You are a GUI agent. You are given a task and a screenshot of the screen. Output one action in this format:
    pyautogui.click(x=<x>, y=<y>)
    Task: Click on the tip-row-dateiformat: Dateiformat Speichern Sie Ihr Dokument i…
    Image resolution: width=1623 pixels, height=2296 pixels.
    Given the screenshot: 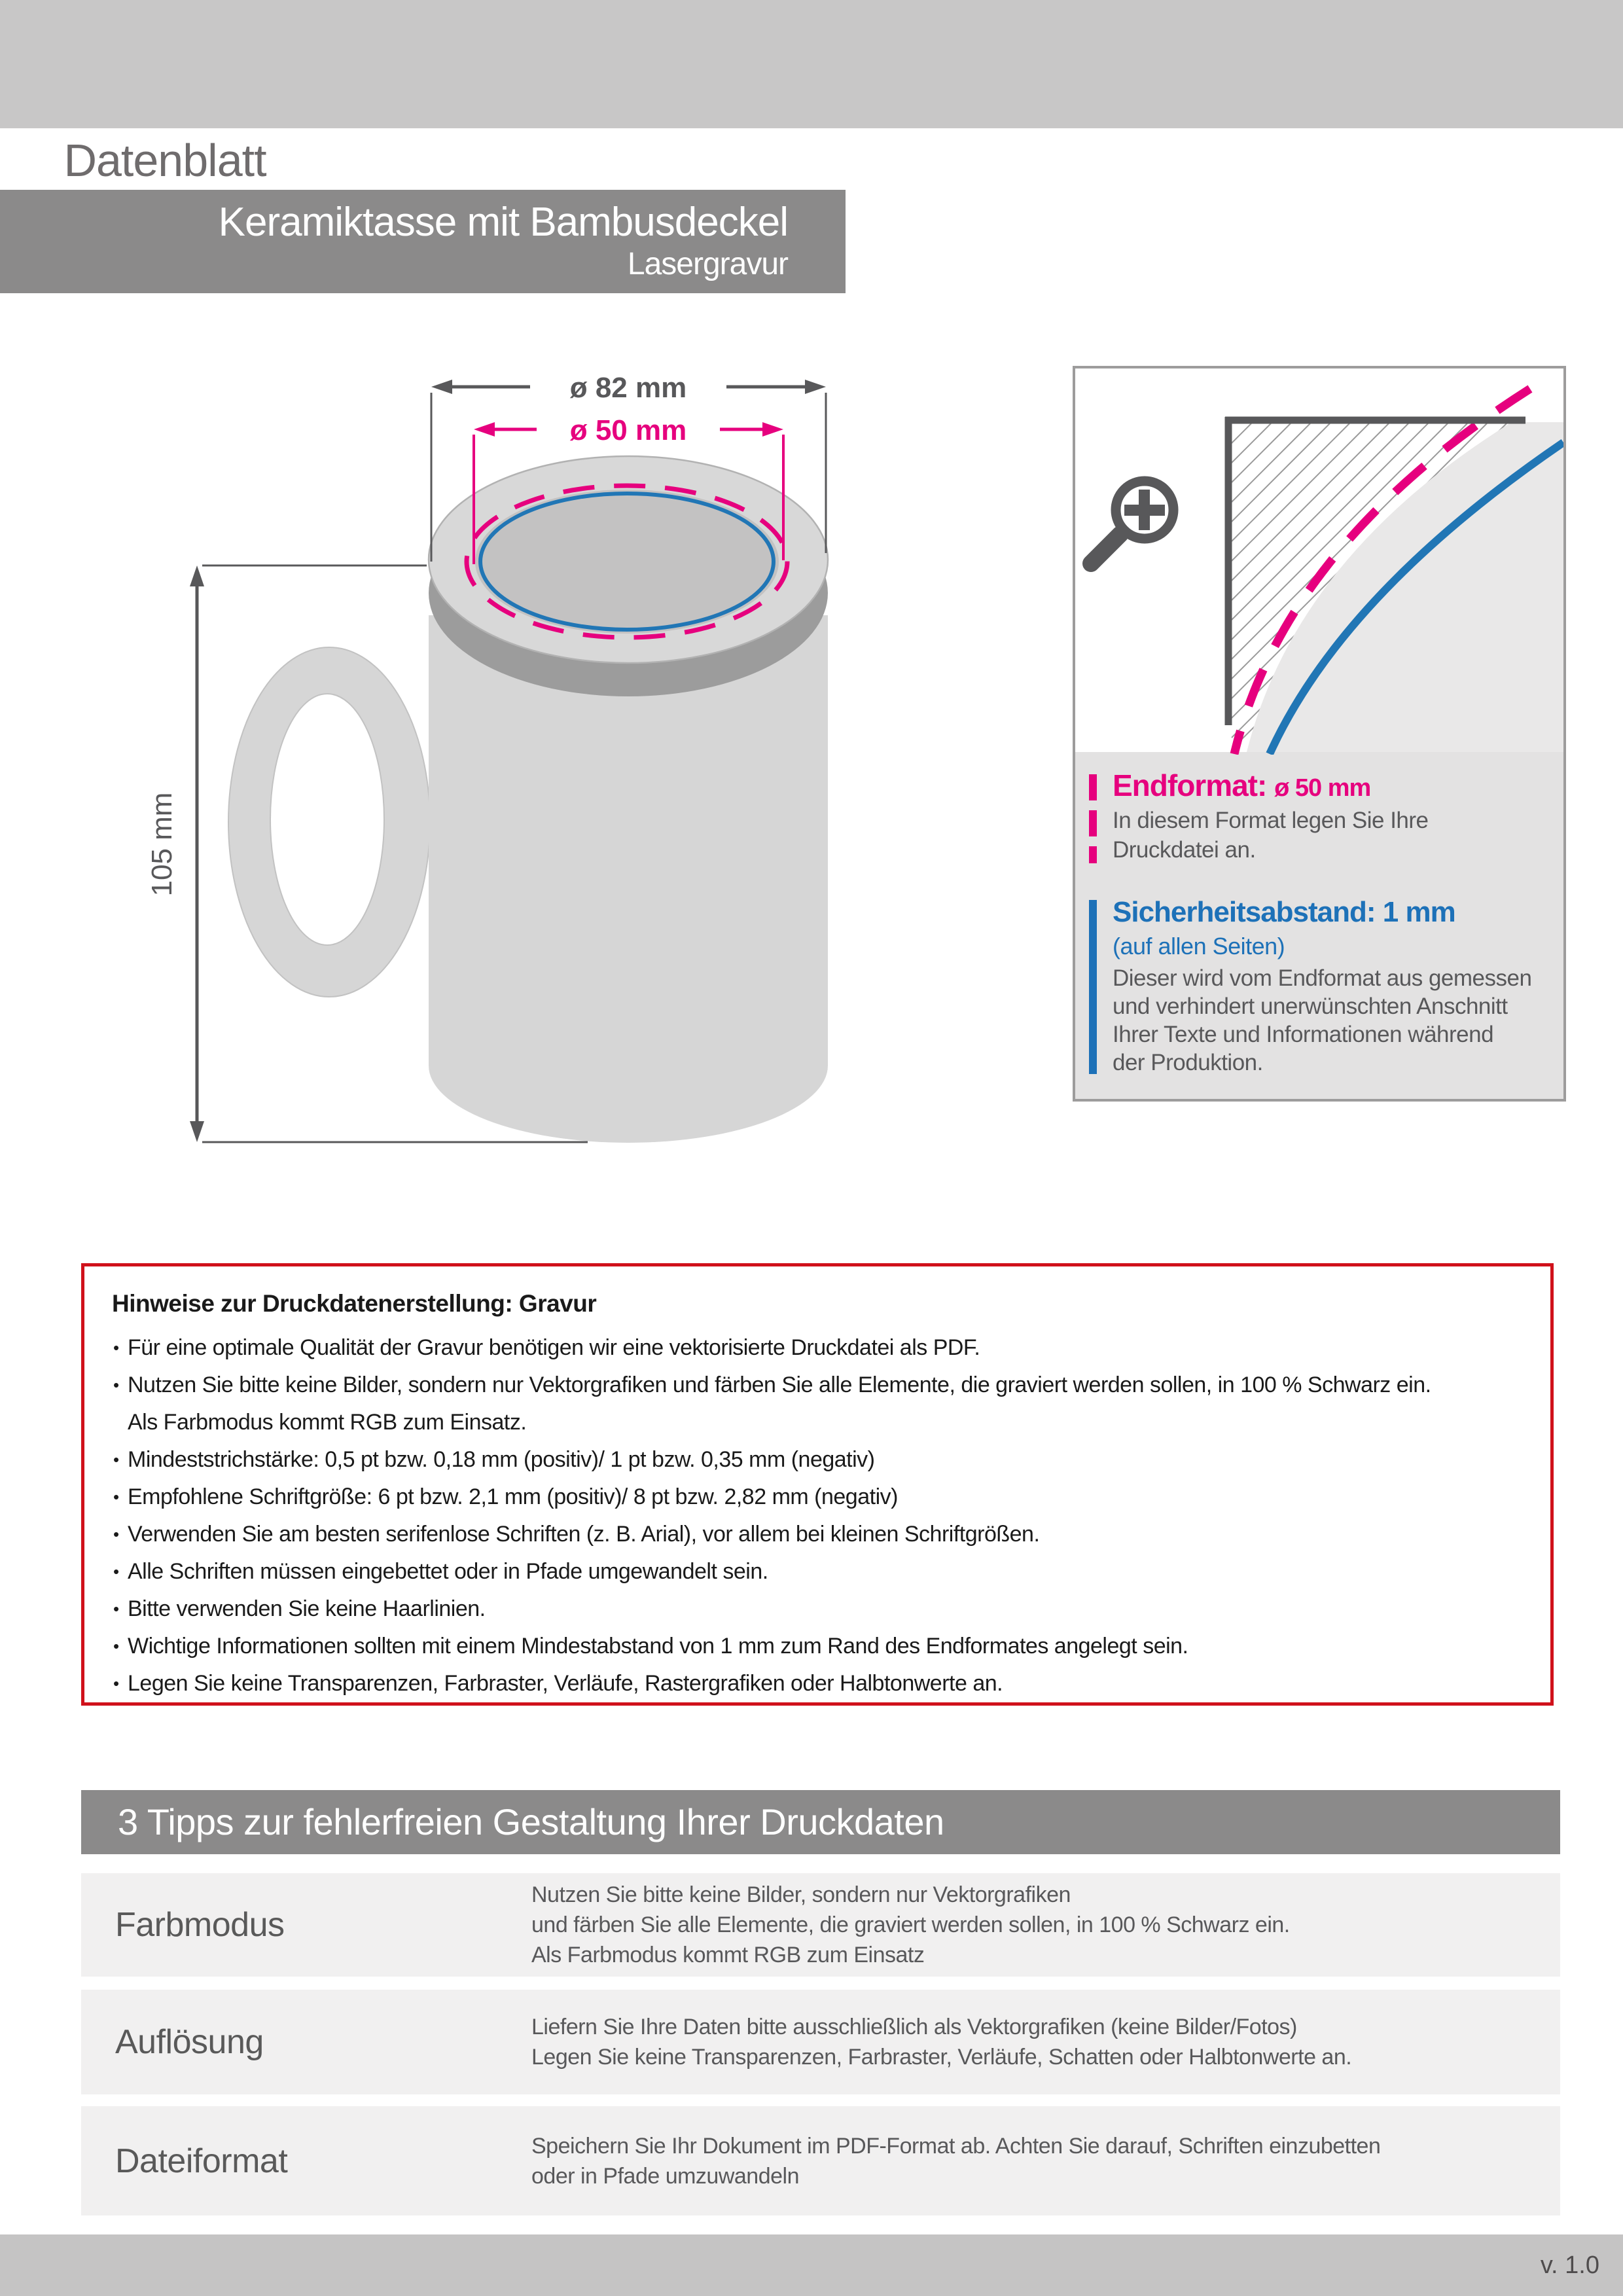 What is the action you would take?
    pyautogui.click(x=820, y=2160)
    